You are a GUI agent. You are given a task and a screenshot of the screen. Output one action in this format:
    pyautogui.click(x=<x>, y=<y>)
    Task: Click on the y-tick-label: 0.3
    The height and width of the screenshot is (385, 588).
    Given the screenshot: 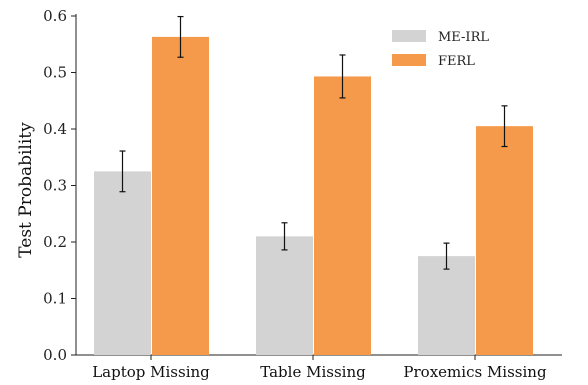 What is the action you would take?
    pyautogui.click(x=55, y=186)
    